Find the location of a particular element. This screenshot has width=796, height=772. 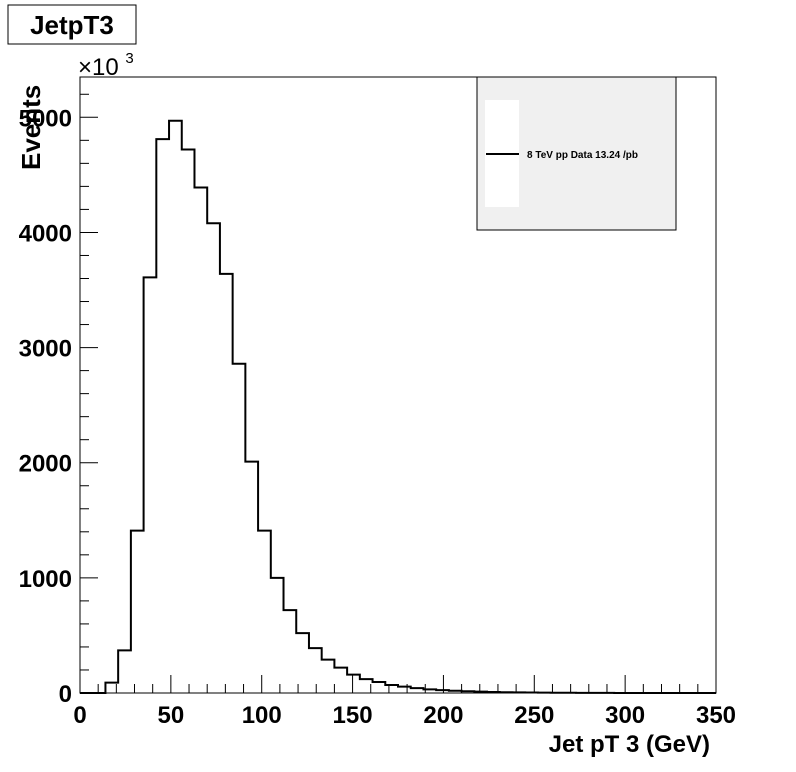

x-tick-label: 0 is located at coordinates (79, 715).